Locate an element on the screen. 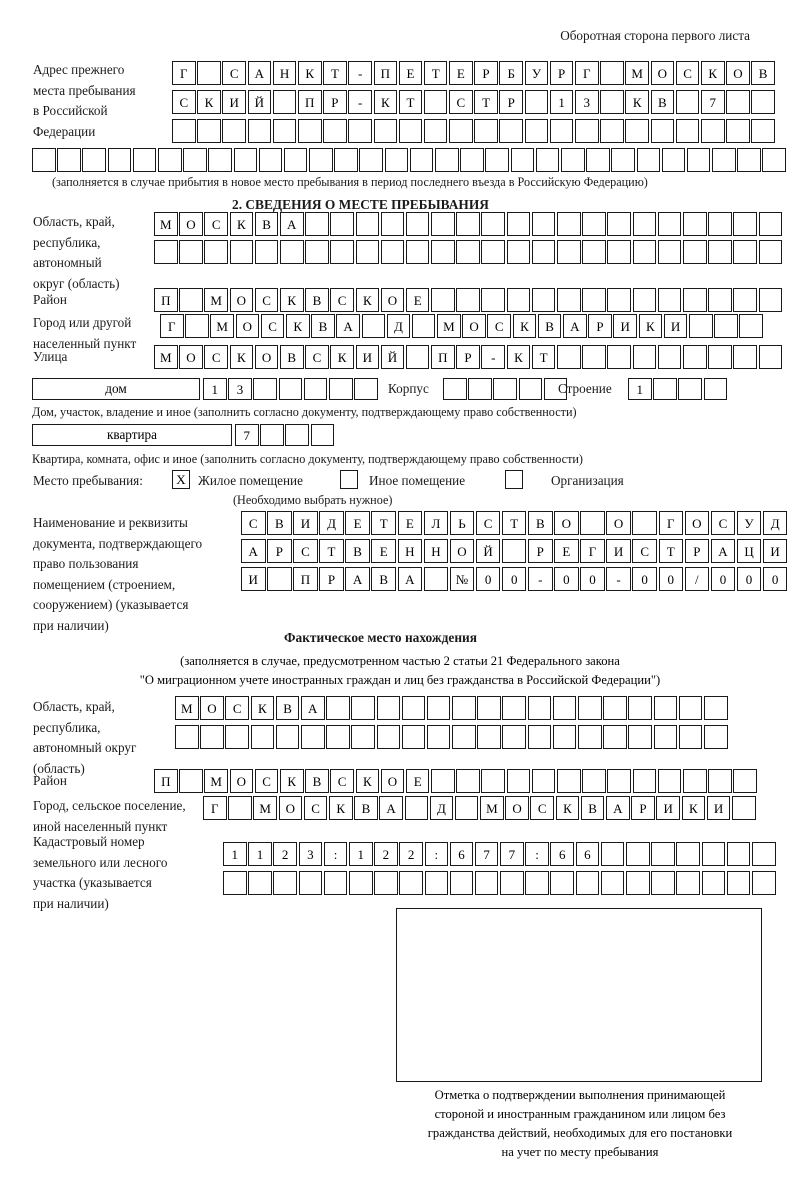 Image resolution: width=800 pixels, height=1180 pixels. form-cell: У is located at coordinates (749, 523).